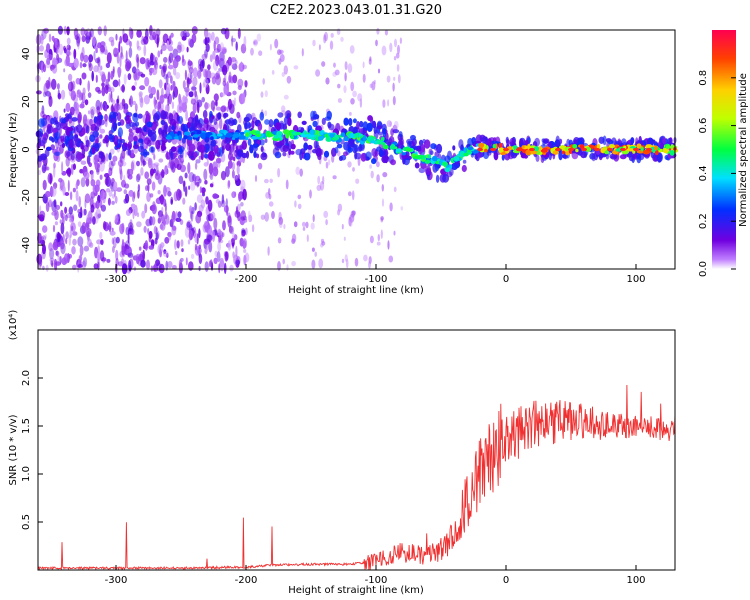  What do you see at coordinates (13, 449) in the screenshot?
I see `snr-y-label: SNR (10 * v/v)` at bounding box center [13, 449].